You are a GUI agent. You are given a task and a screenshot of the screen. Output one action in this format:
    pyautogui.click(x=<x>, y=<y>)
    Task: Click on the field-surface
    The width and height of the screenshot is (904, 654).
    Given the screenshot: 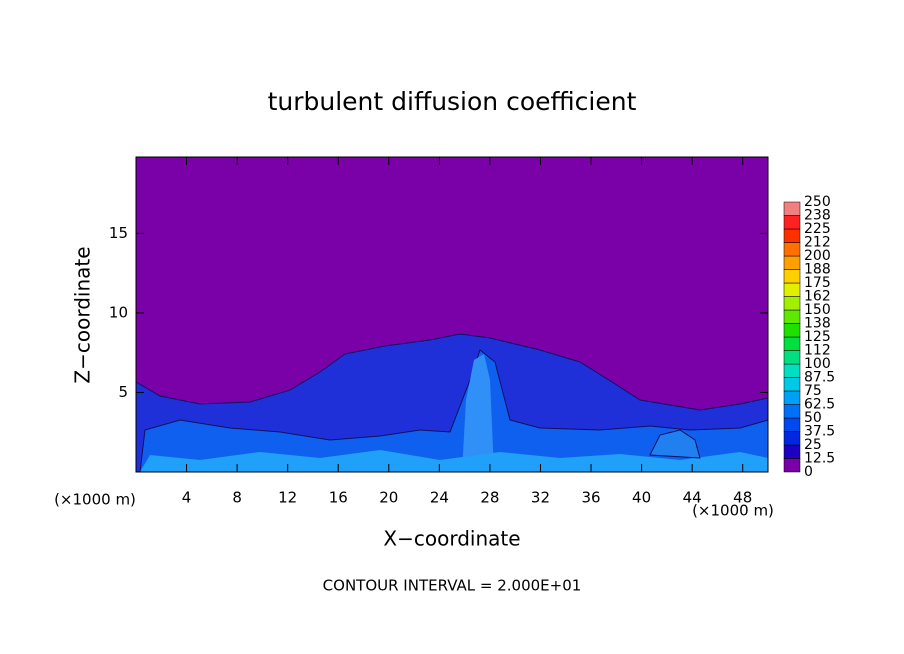 What is the action you would take?
    pyautogui.click(x=454, y=461)
    